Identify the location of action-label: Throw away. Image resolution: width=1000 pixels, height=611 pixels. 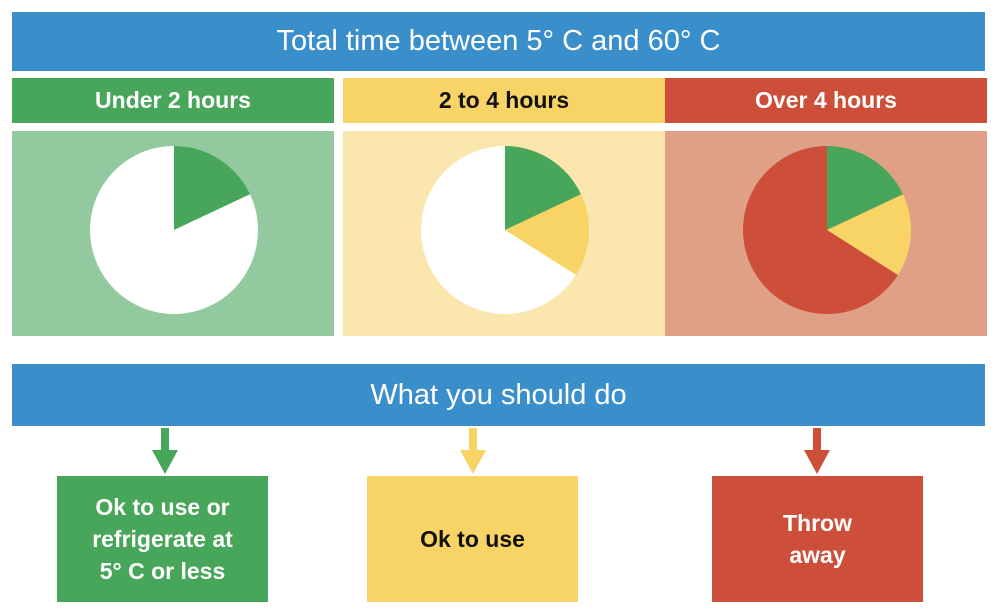
(817, 539).